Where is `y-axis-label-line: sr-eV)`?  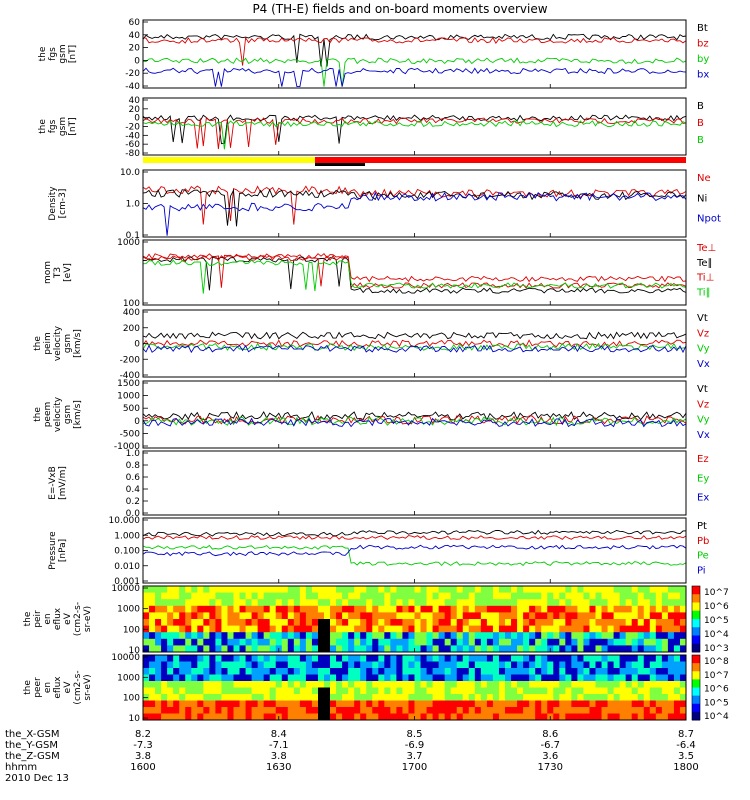 y-axis-label-line: sr-eV) is located at coordinates (88, 619).